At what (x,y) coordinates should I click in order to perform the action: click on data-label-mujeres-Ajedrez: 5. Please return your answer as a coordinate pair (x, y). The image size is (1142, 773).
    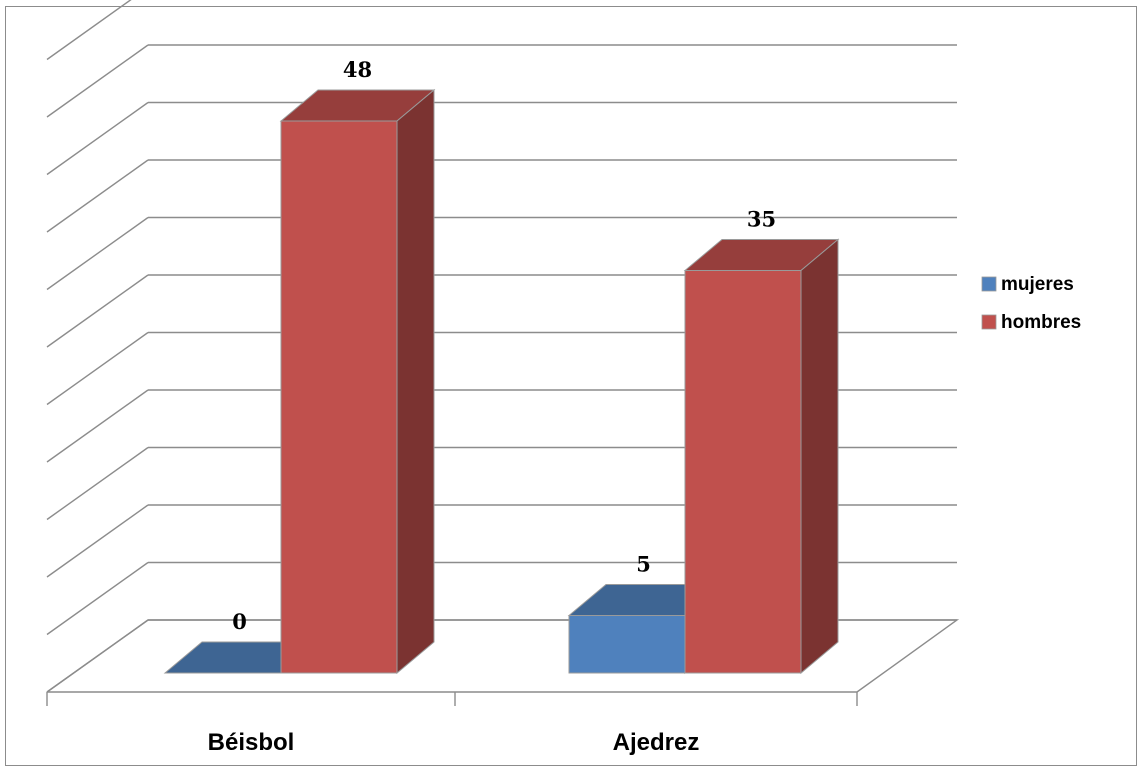
    Looking at the image, I should click on (643, 564).